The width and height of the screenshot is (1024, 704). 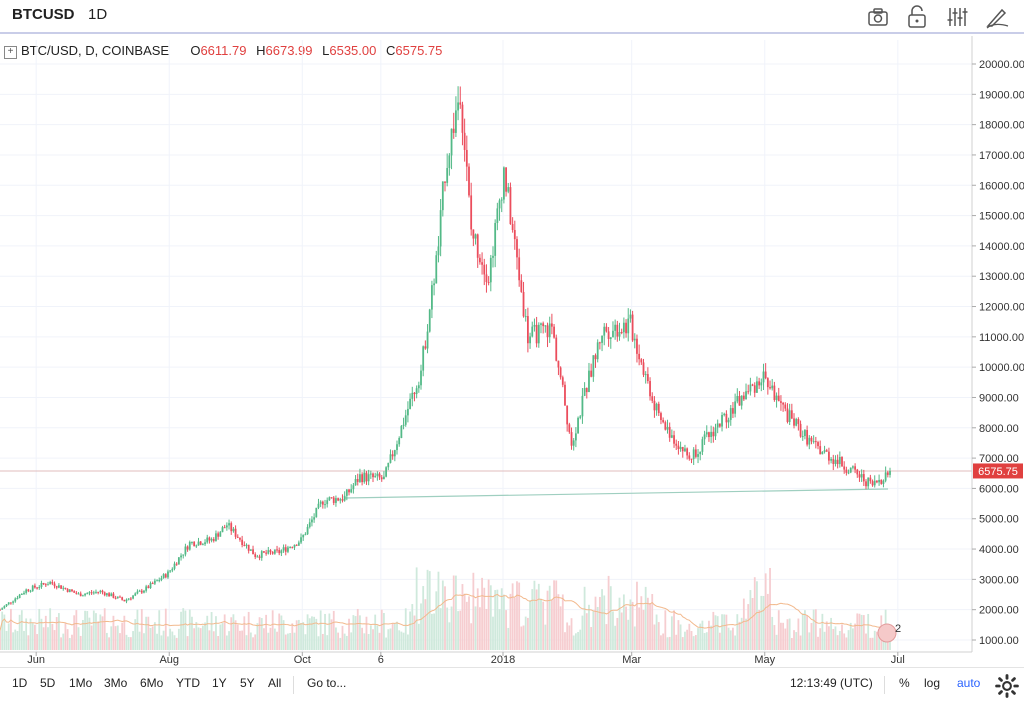 I want to click on range-1d: 1D, so click(x=20, y=683).